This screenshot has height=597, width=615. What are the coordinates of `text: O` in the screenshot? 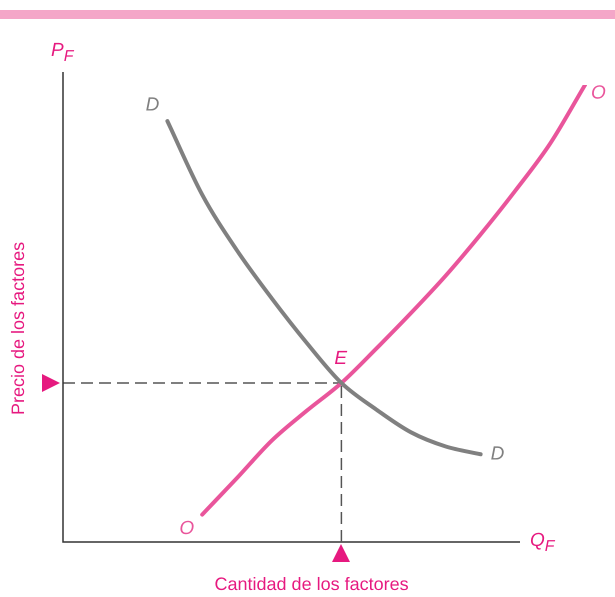 It's located at (186, 528).